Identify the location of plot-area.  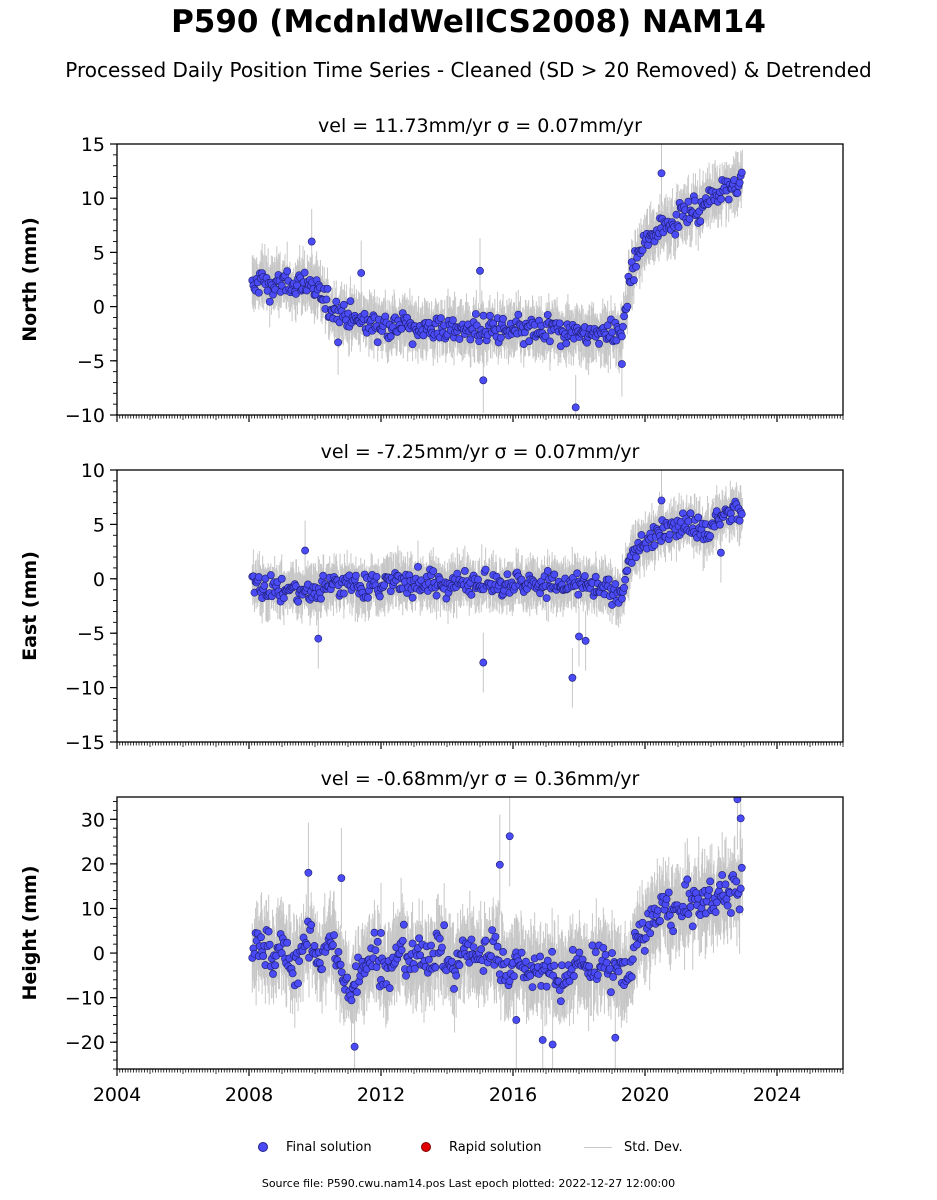
(497, 279).